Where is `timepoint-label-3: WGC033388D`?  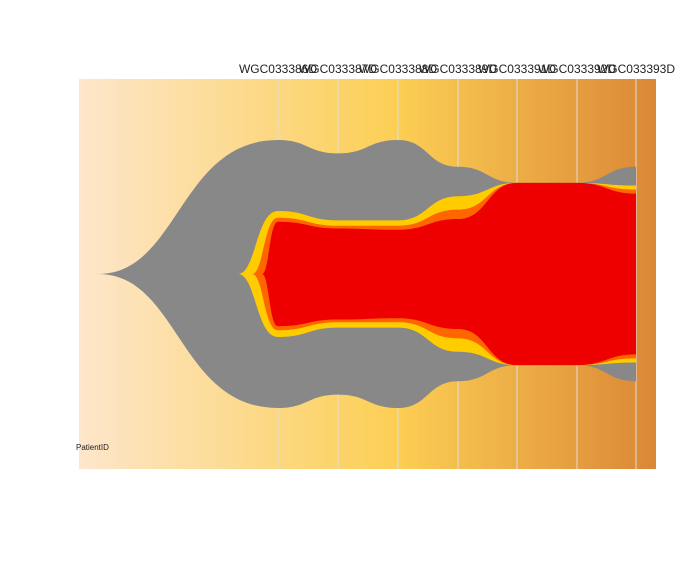
timepoint-label-3: WGC033388D is located at coordinates (398, 69).